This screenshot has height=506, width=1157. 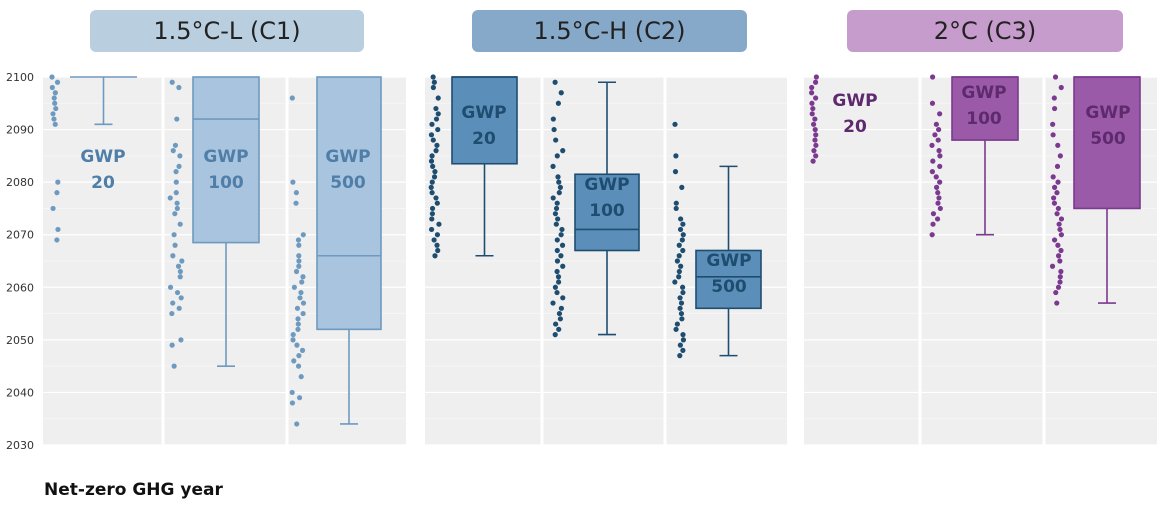 What do you see at coordinates (984, 119) in the screenshot?
I see `series-label-line2: 100` at bounding box center [984, 119].